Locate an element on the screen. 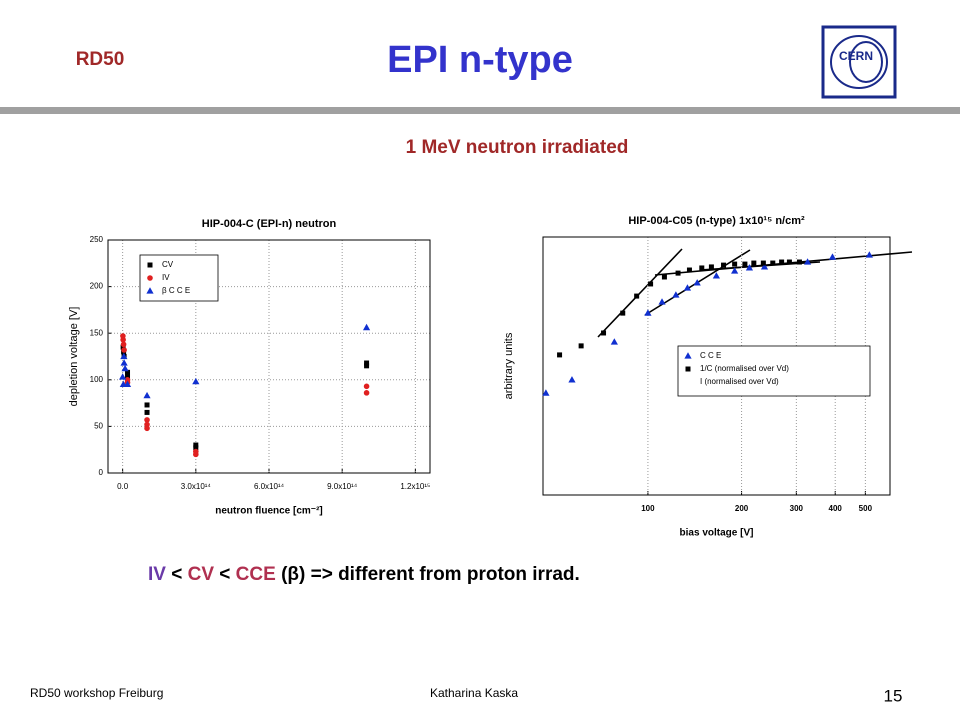 Image resolution: width=960 pixels, height=725 pixels. x-tick-label: 6.0x10¹⁴ is located at coordinates (269, 486).